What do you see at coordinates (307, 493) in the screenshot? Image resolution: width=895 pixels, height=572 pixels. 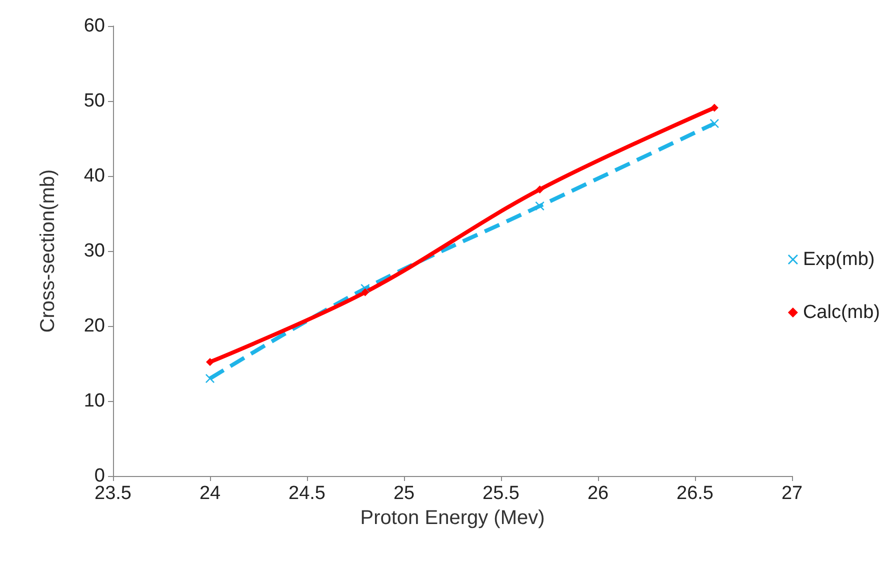 I see `x-tick-label: 24.5` at bounding box center [307, 493].